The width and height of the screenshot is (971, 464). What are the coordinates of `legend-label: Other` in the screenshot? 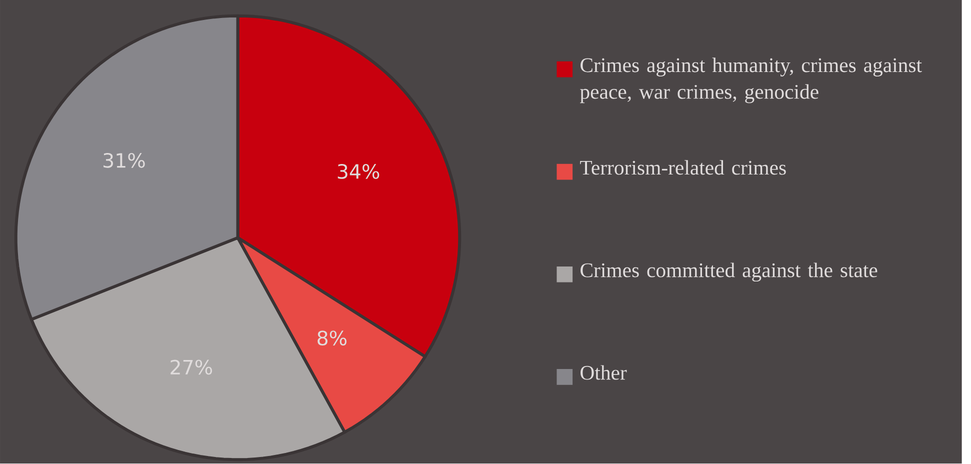 It's located at (603, 372).